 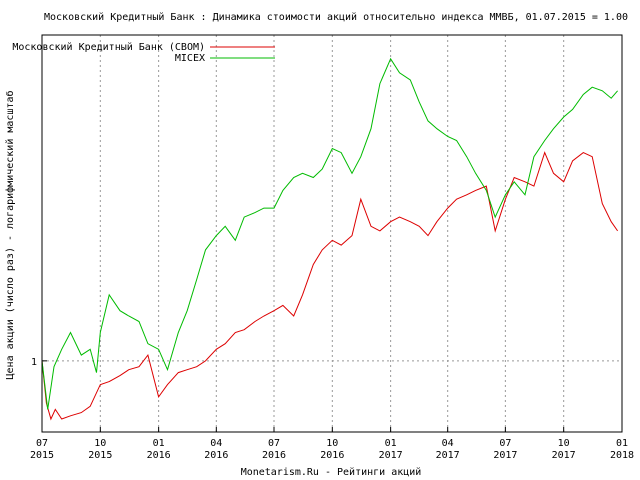 I want to click on x-tick-label: 01 2016, so click(x=159, y=449).